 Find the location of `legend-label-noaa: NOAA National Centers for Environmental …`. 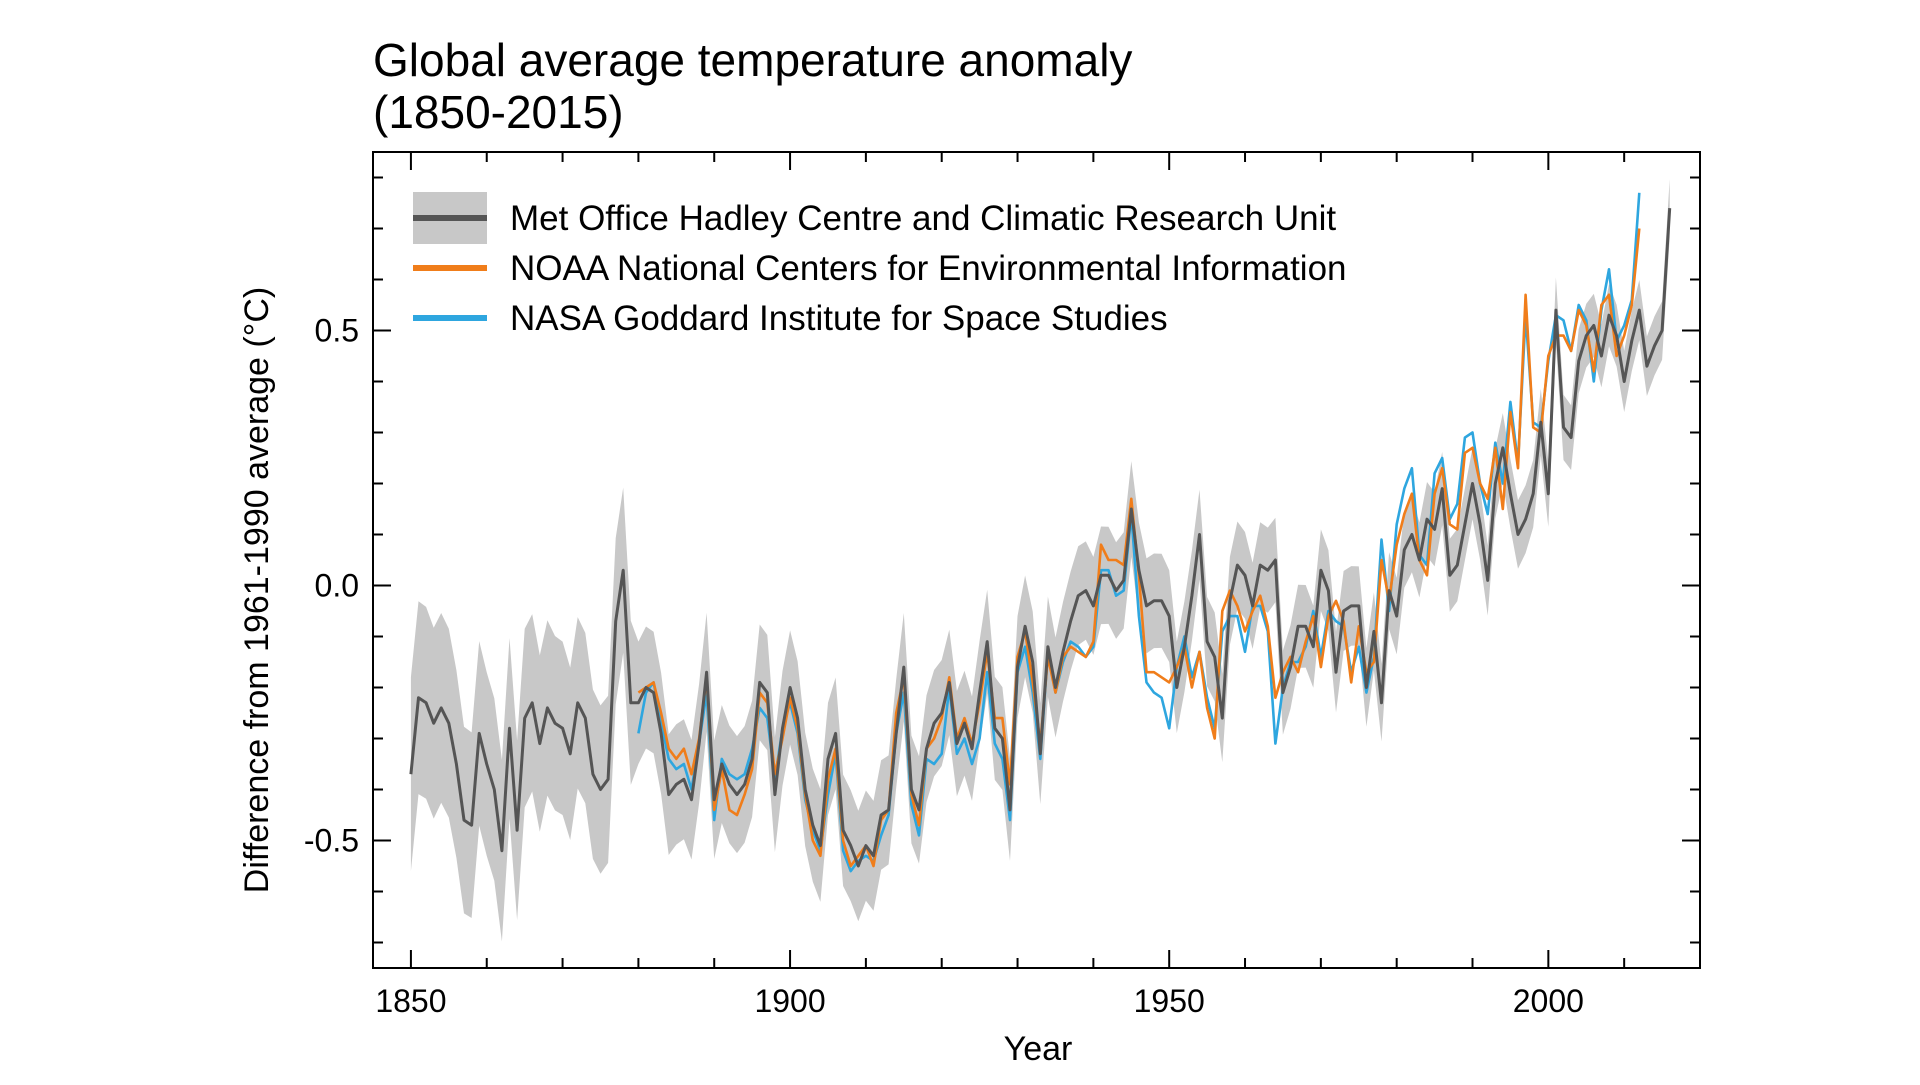

legend-label-noaa: NOAA National Centers for Environmental … is located at coordinates (928, 268).